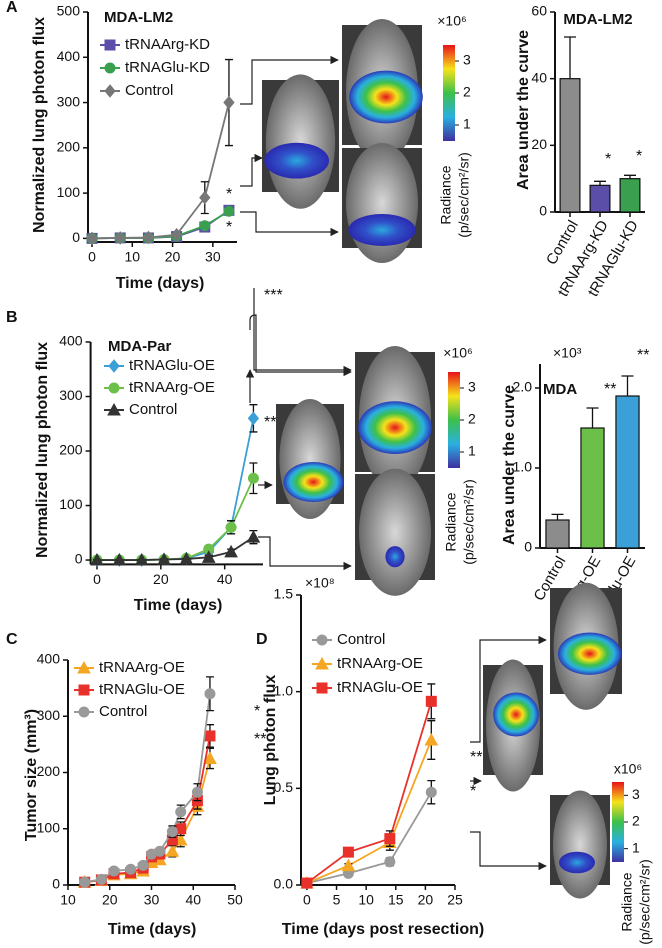  What do you see at coordinates (628, 769) in the screenshot?
I see `colorbar-unit: x10⁶` at bounding box center [628, 769].